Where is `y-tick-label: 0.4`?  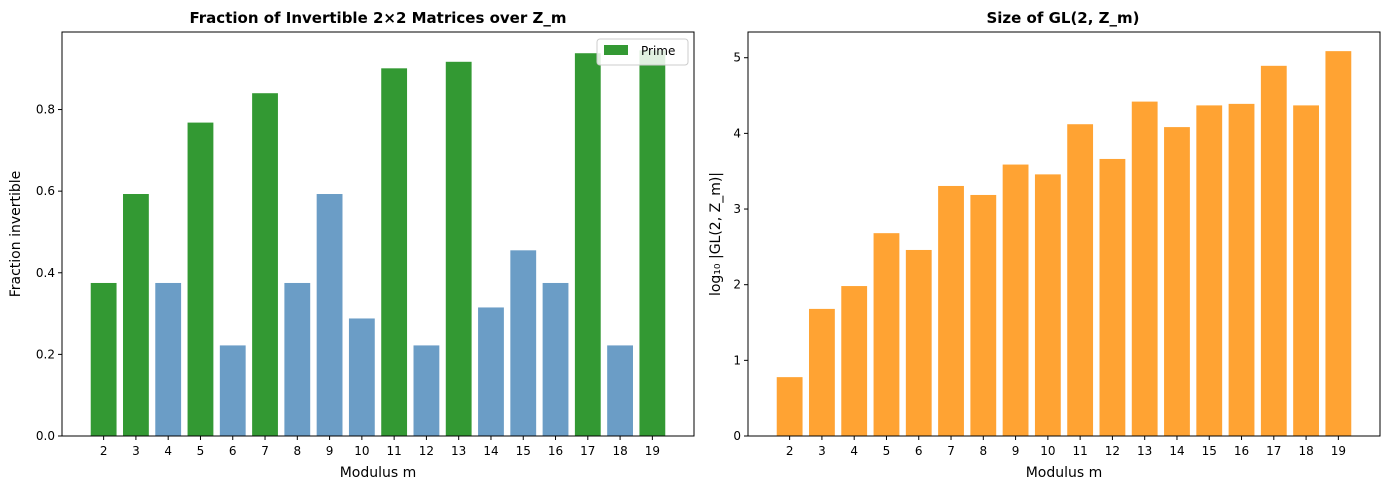
y-tick-label: 0.4 is located at coordinates (45, 273).